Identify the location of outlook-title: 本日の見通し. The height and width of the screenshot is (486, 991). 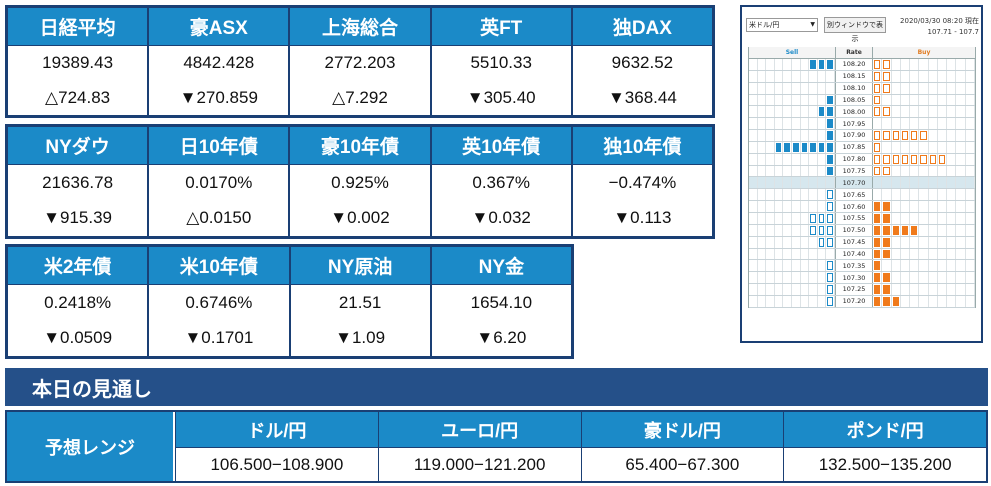
(92, 389).